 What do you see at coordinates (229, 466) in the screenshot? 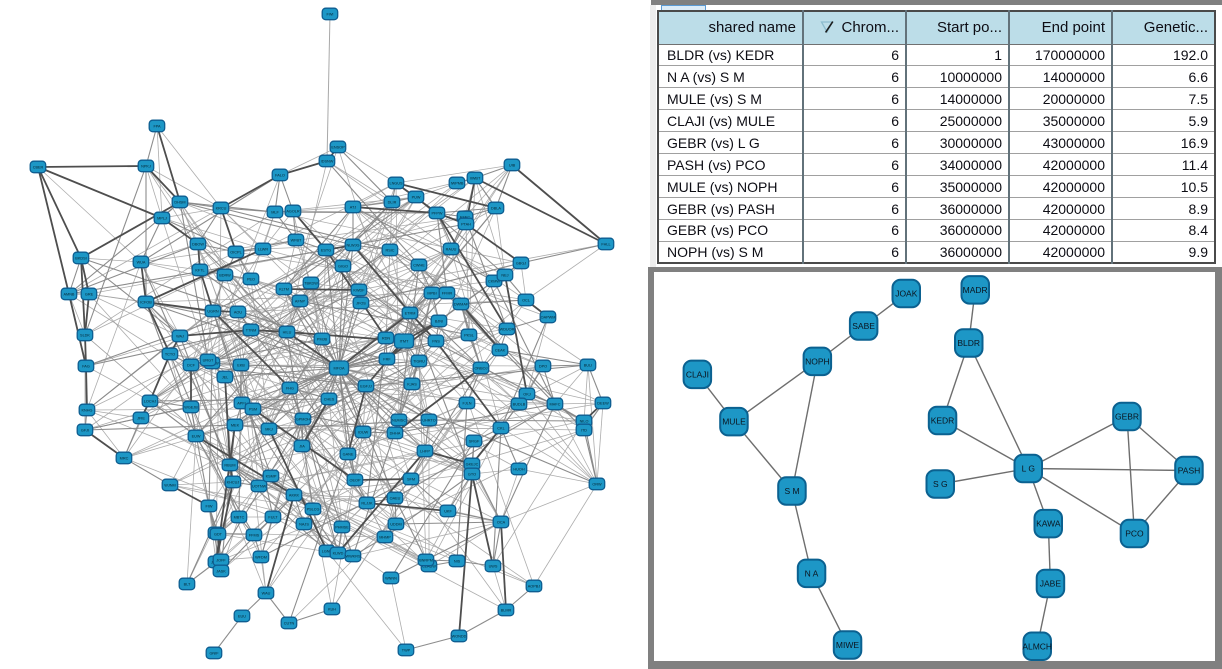
I see `svg-text: RBUM` at bounding box center [229, 466].